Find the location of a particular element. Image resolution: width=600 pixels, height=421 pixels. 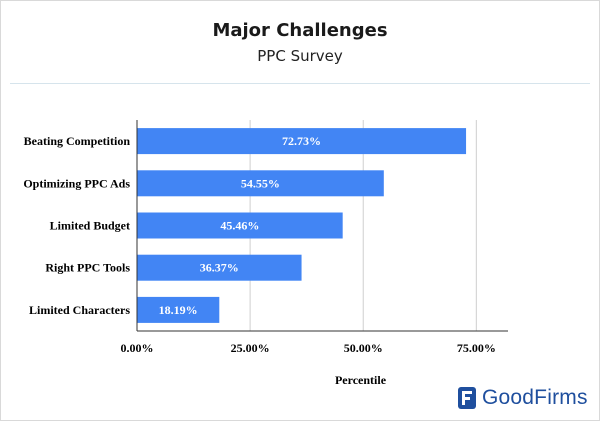

goodfirms-logo-text: GoodFirms is located at coordinates (535, 397).